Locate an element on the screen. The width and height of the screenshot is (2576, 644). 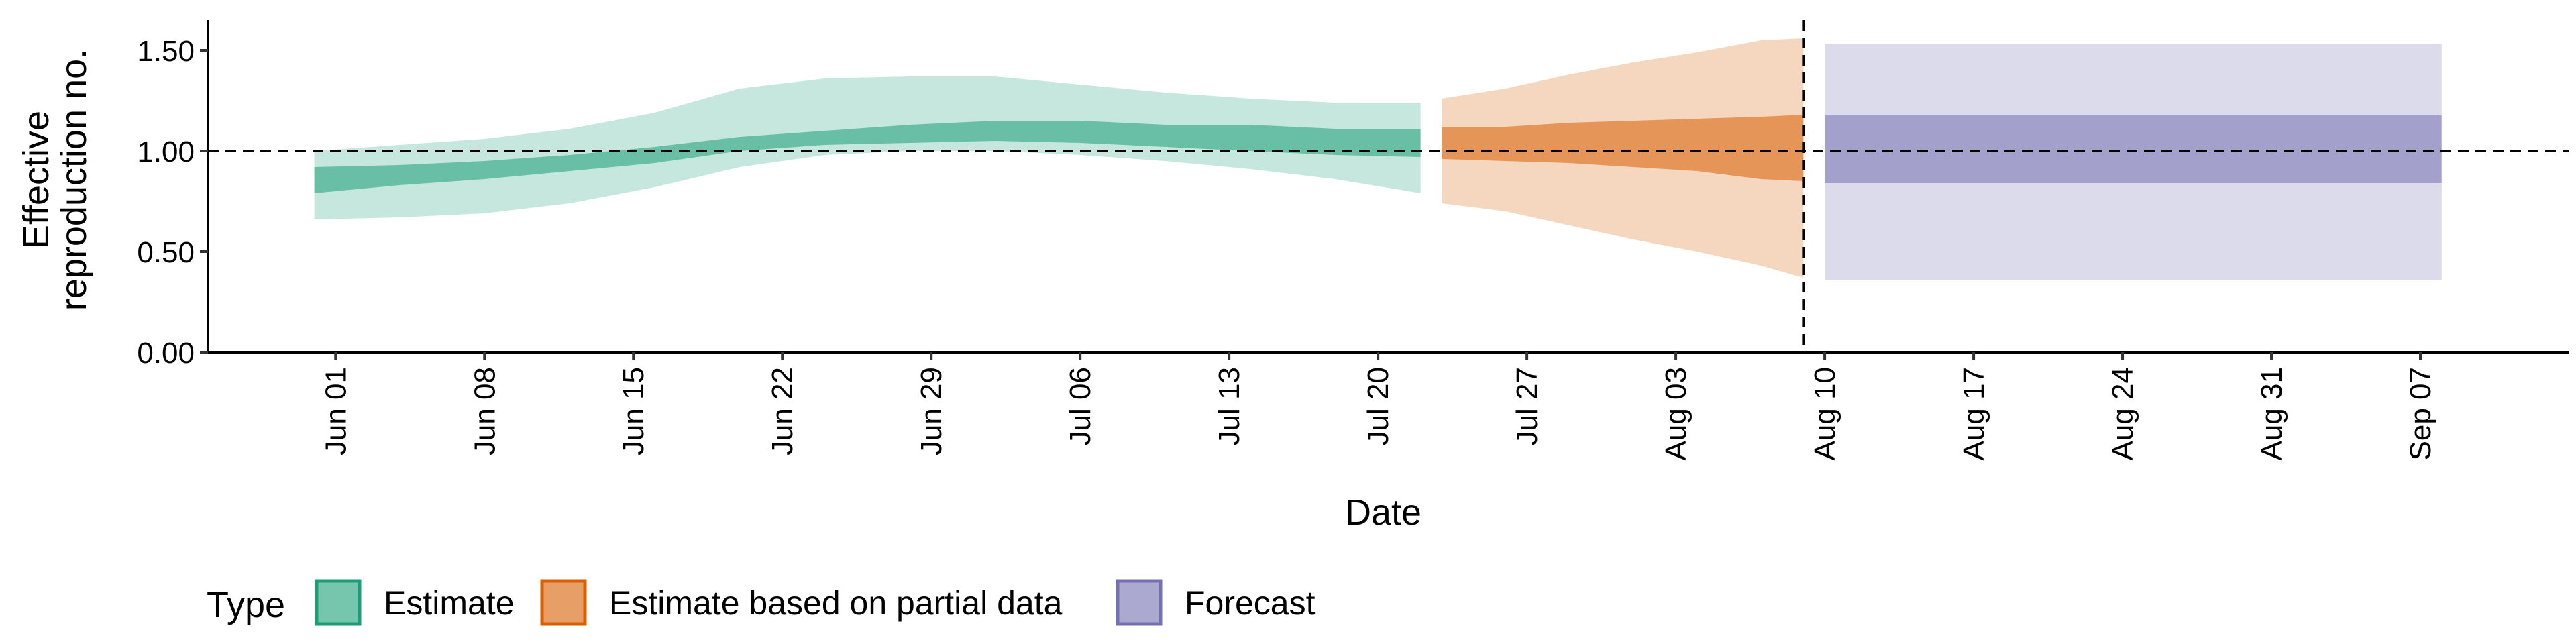
legend-label: Forecast is located at coordinates (1250, 603).